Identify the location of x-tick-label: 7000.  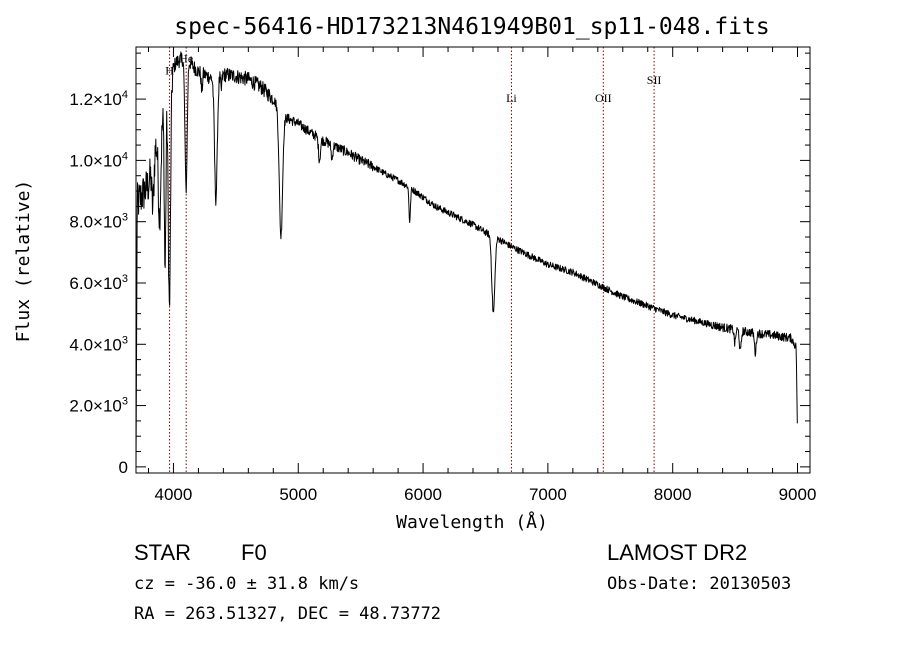
(548, 494).